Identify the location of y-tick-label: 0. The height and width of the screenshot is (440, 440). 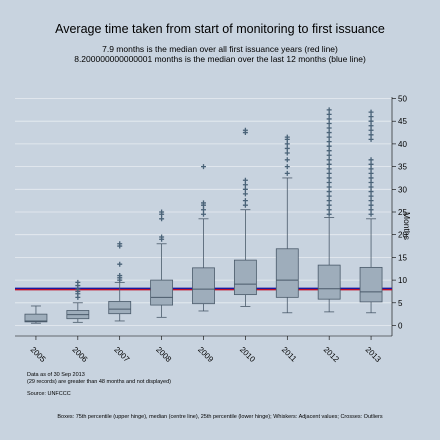
(400, 326).